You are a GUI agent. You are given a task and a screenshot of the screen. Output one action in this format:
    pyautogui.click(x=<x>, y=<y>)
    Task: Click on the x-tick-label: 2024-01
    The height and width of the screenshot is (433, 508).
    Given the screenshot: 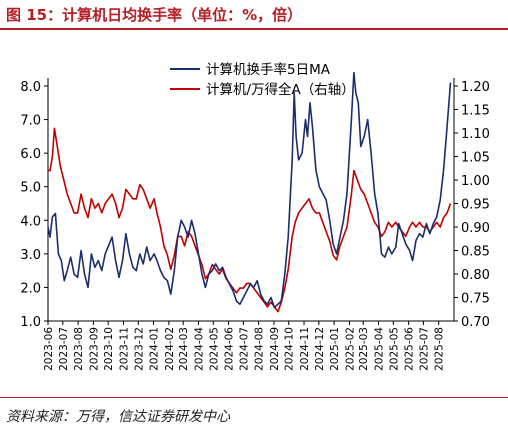 What is the action you would take?
    pyautogui.click(x=155, y=349)
    